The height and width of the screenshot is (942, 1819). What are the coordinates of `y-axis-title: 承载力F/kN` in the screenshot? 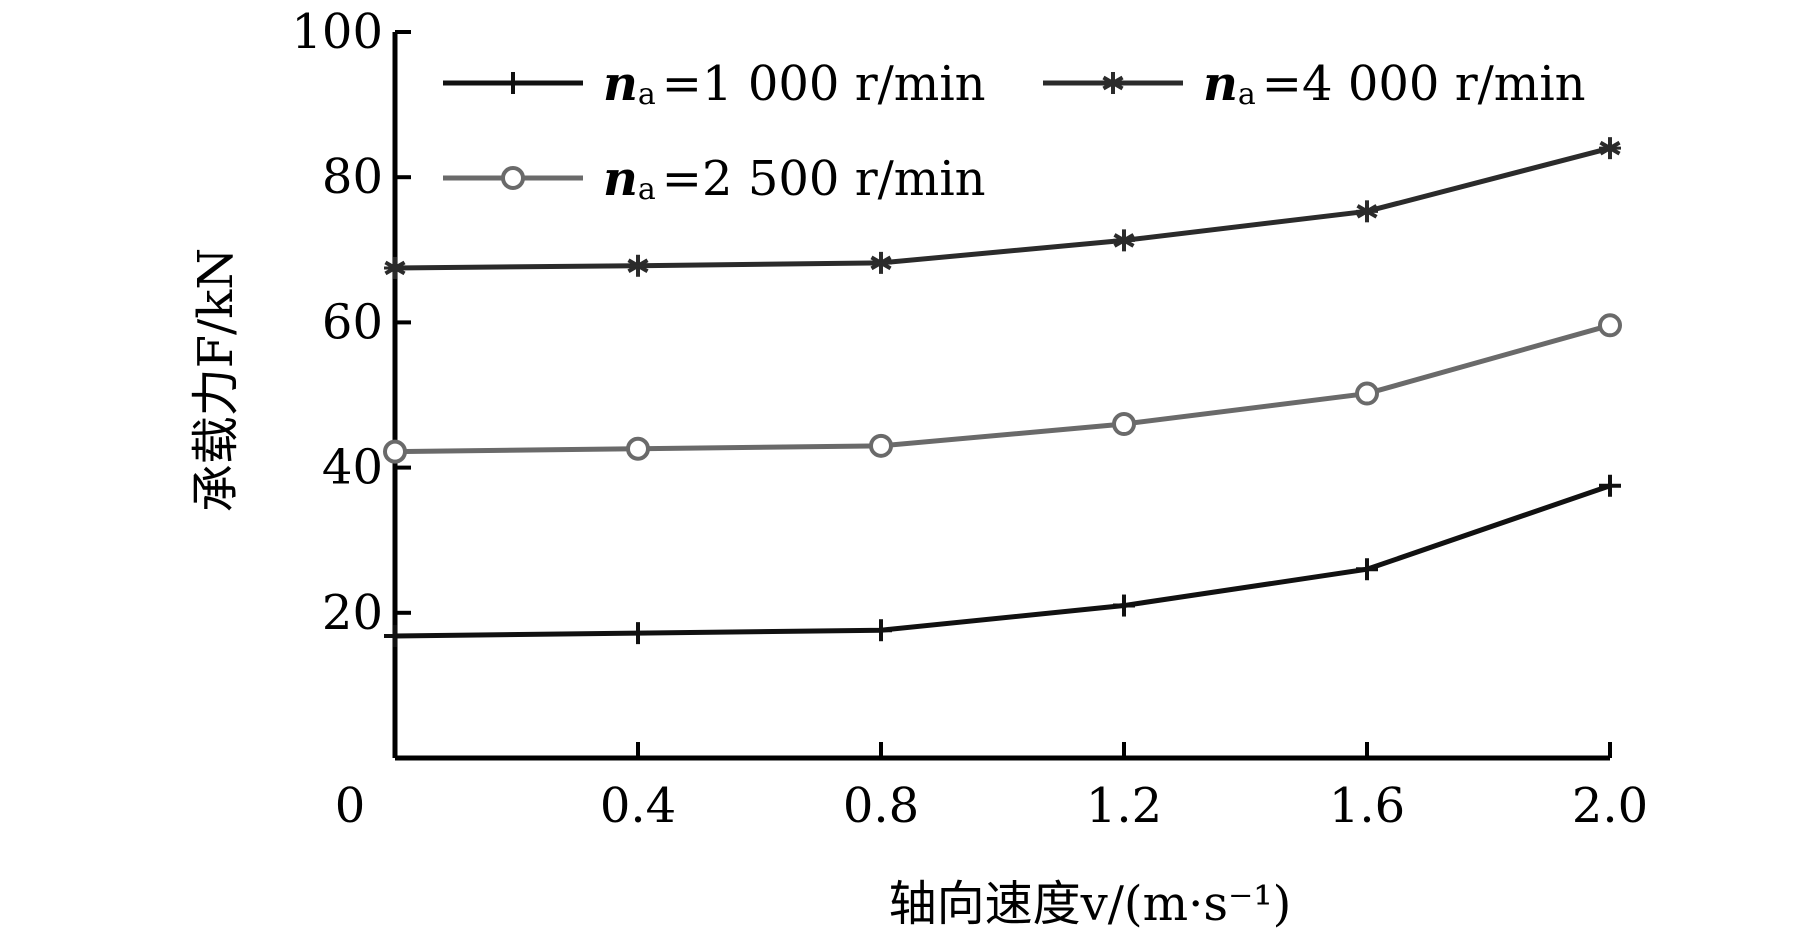 It's located at (216, 380).